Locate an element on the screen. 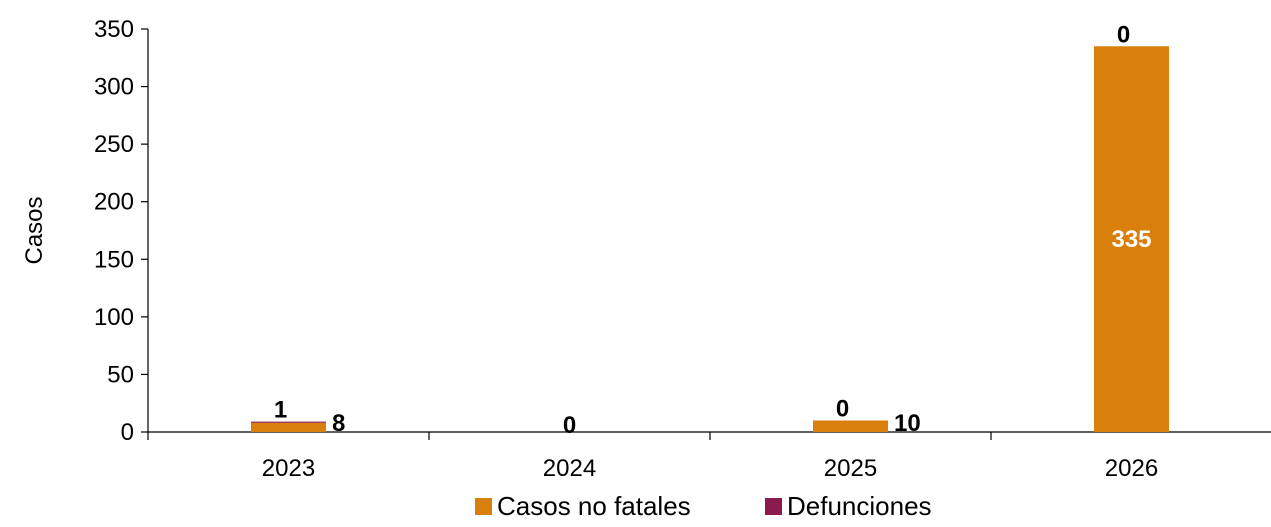 Image resolution: width=1271 pixels, height=527 pixels. y-tick-label: 250 is located at coordinates (114, 144).